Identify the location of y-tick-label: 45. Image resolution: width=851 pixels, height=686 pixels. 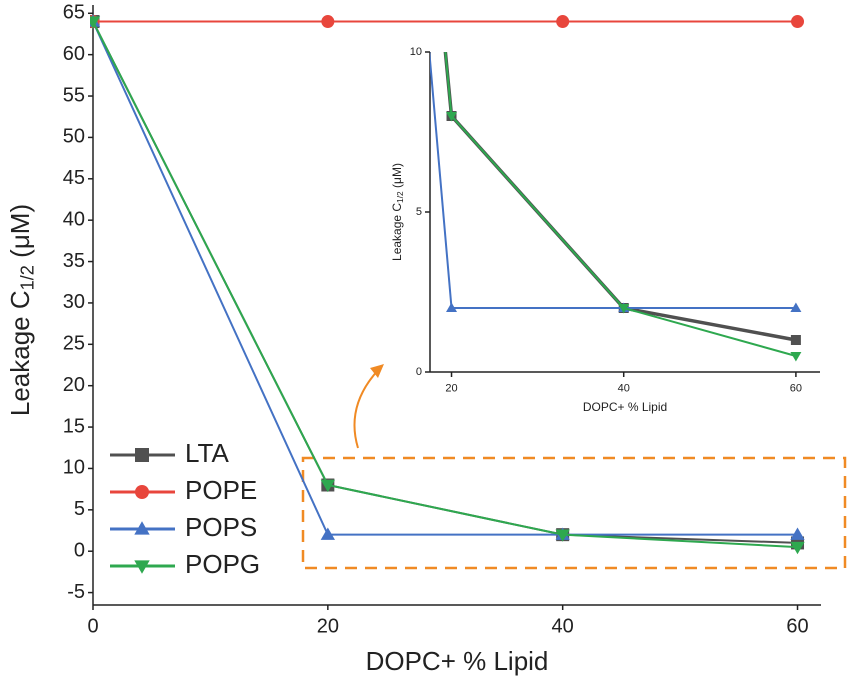
(74, 178).